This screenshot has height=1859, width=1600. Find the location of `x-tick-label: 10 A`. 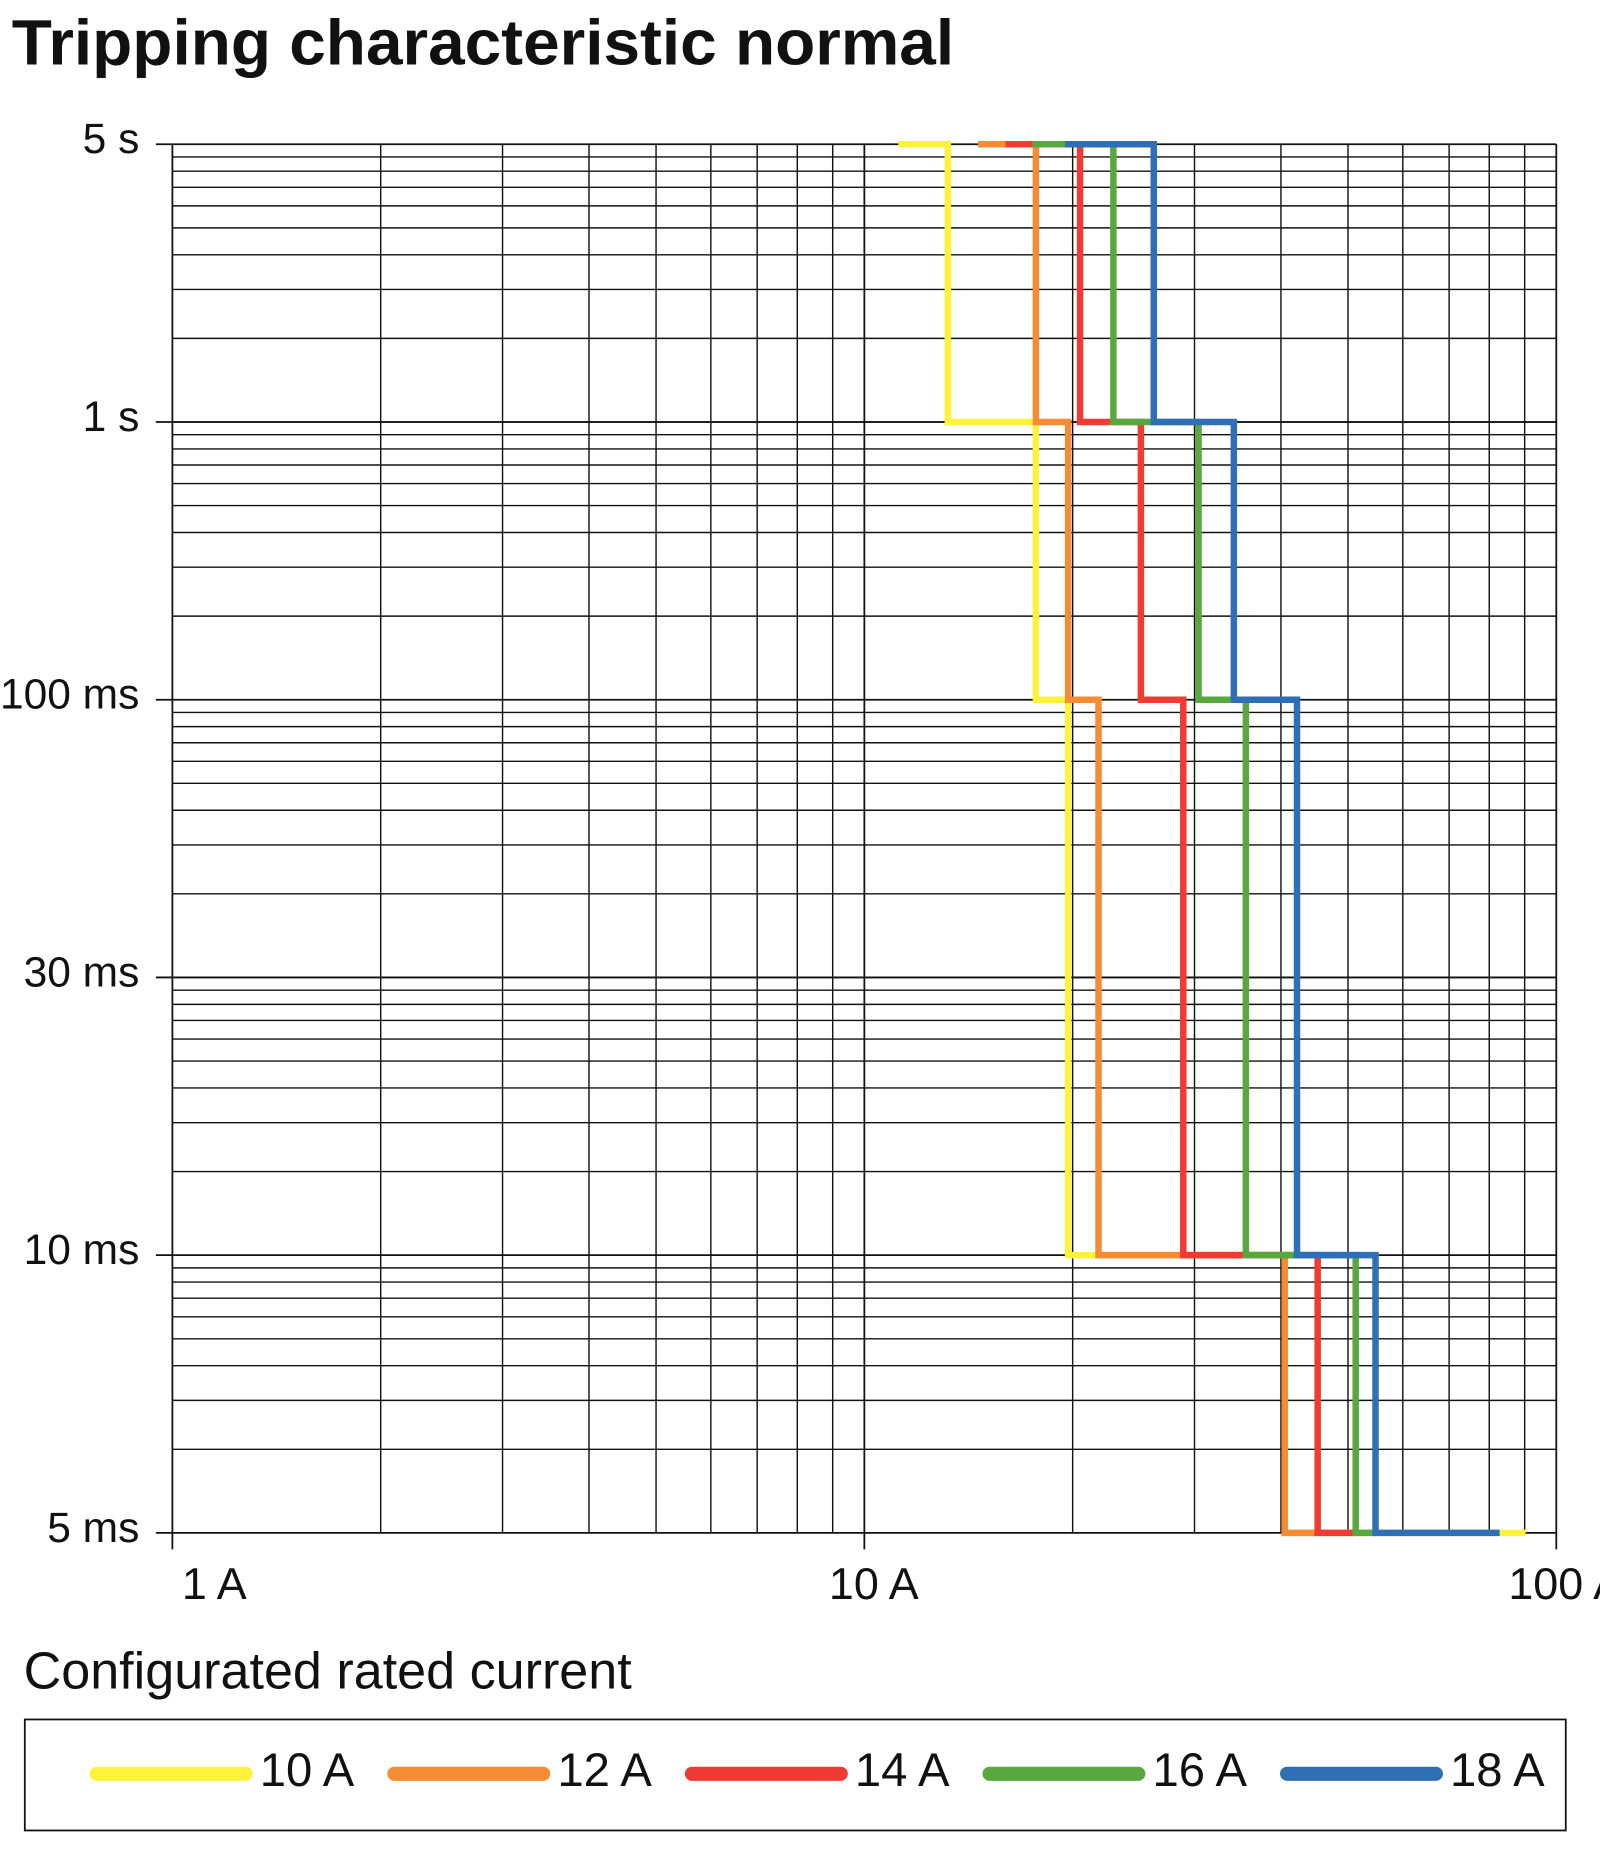

x-tick-label: 10 A is located at coordinates (874, 1583).